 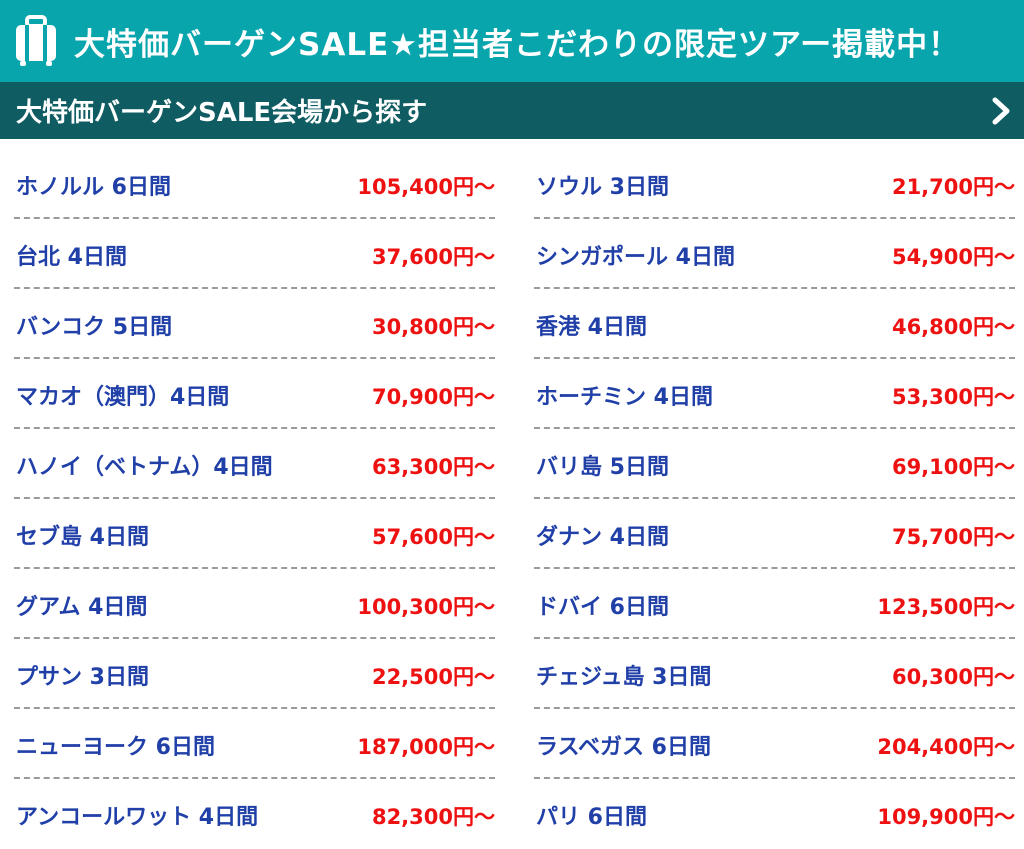 What do you see at coordinates (71, 257) in the screenshot?
I see `tour-destination: 台北 4日間` at bounding box center [71, 257].